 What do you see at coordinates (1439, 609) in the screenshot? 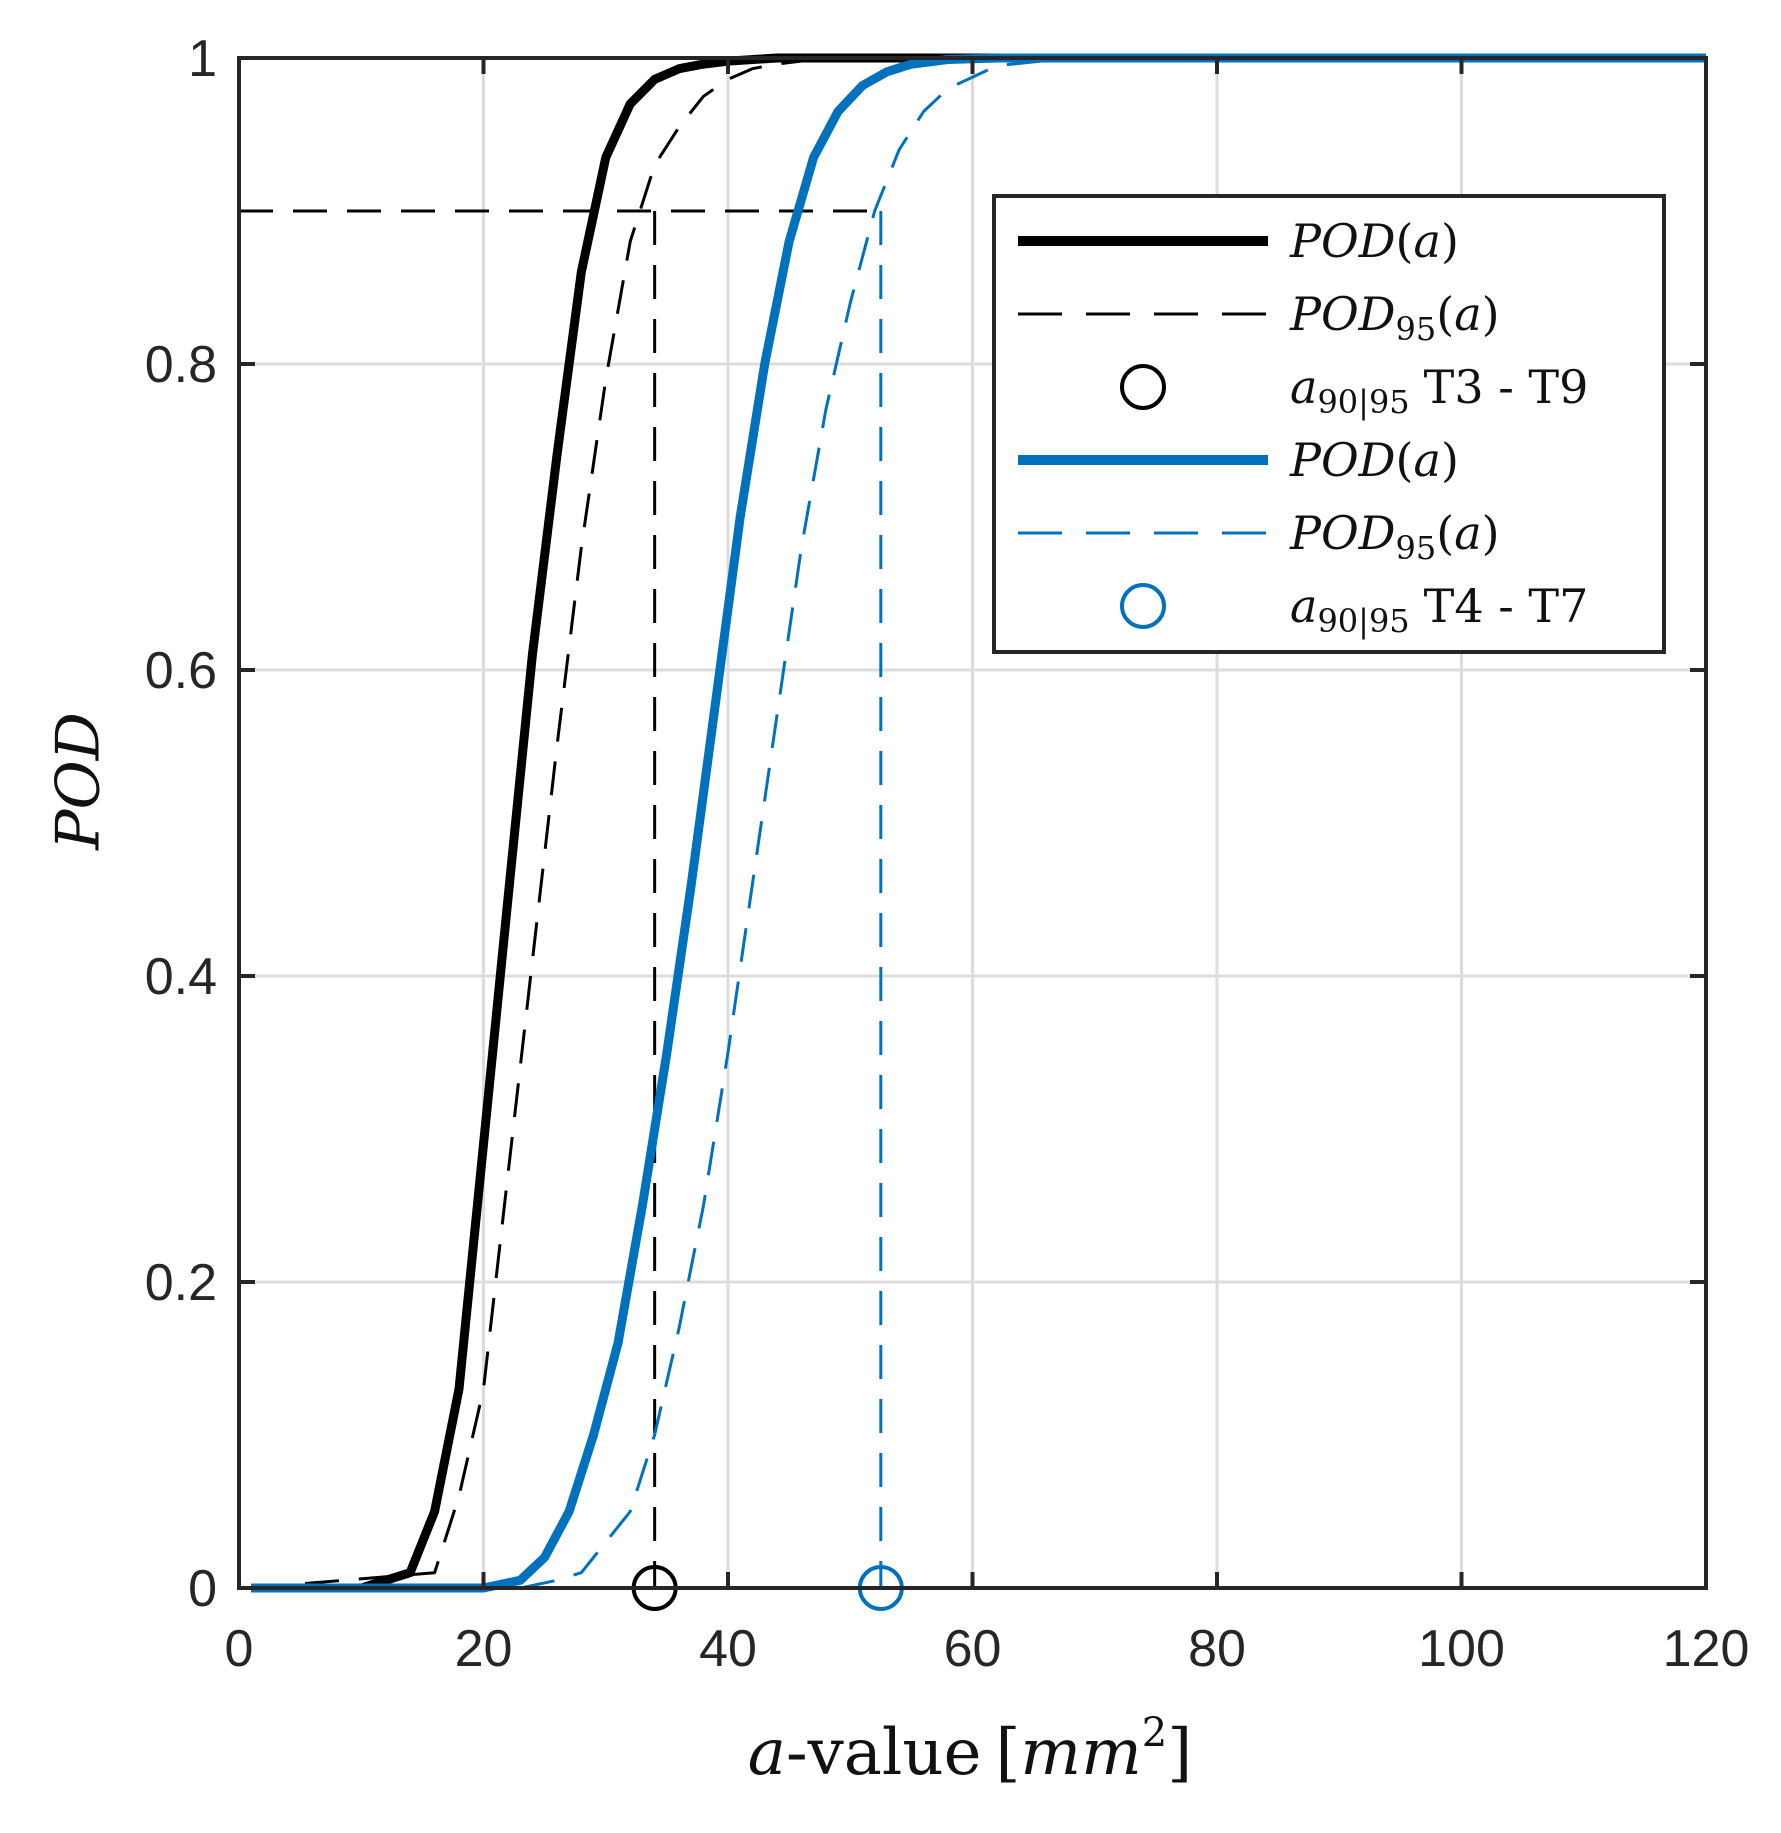
I see `legend-label: a90|95 T4 - T7` at bounding box center [1439, 609].